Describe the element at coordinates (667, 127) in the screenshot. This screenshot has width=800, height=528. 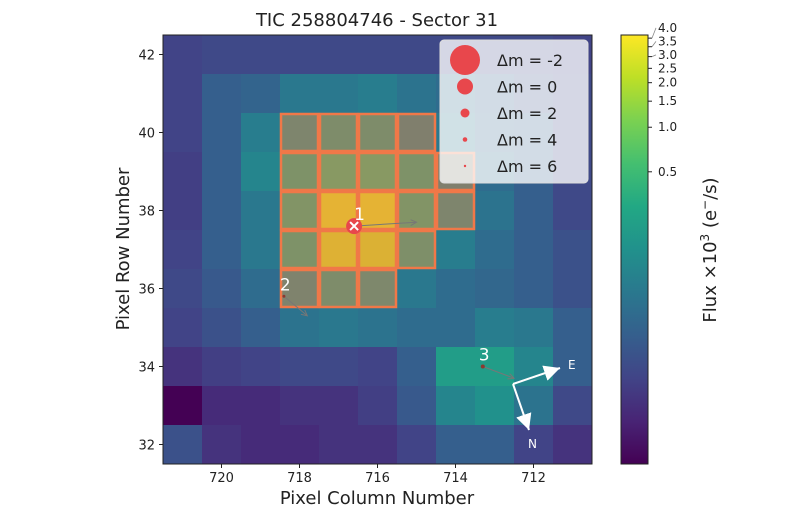
I see `colorbar-tick-label: 1.0` at that location.